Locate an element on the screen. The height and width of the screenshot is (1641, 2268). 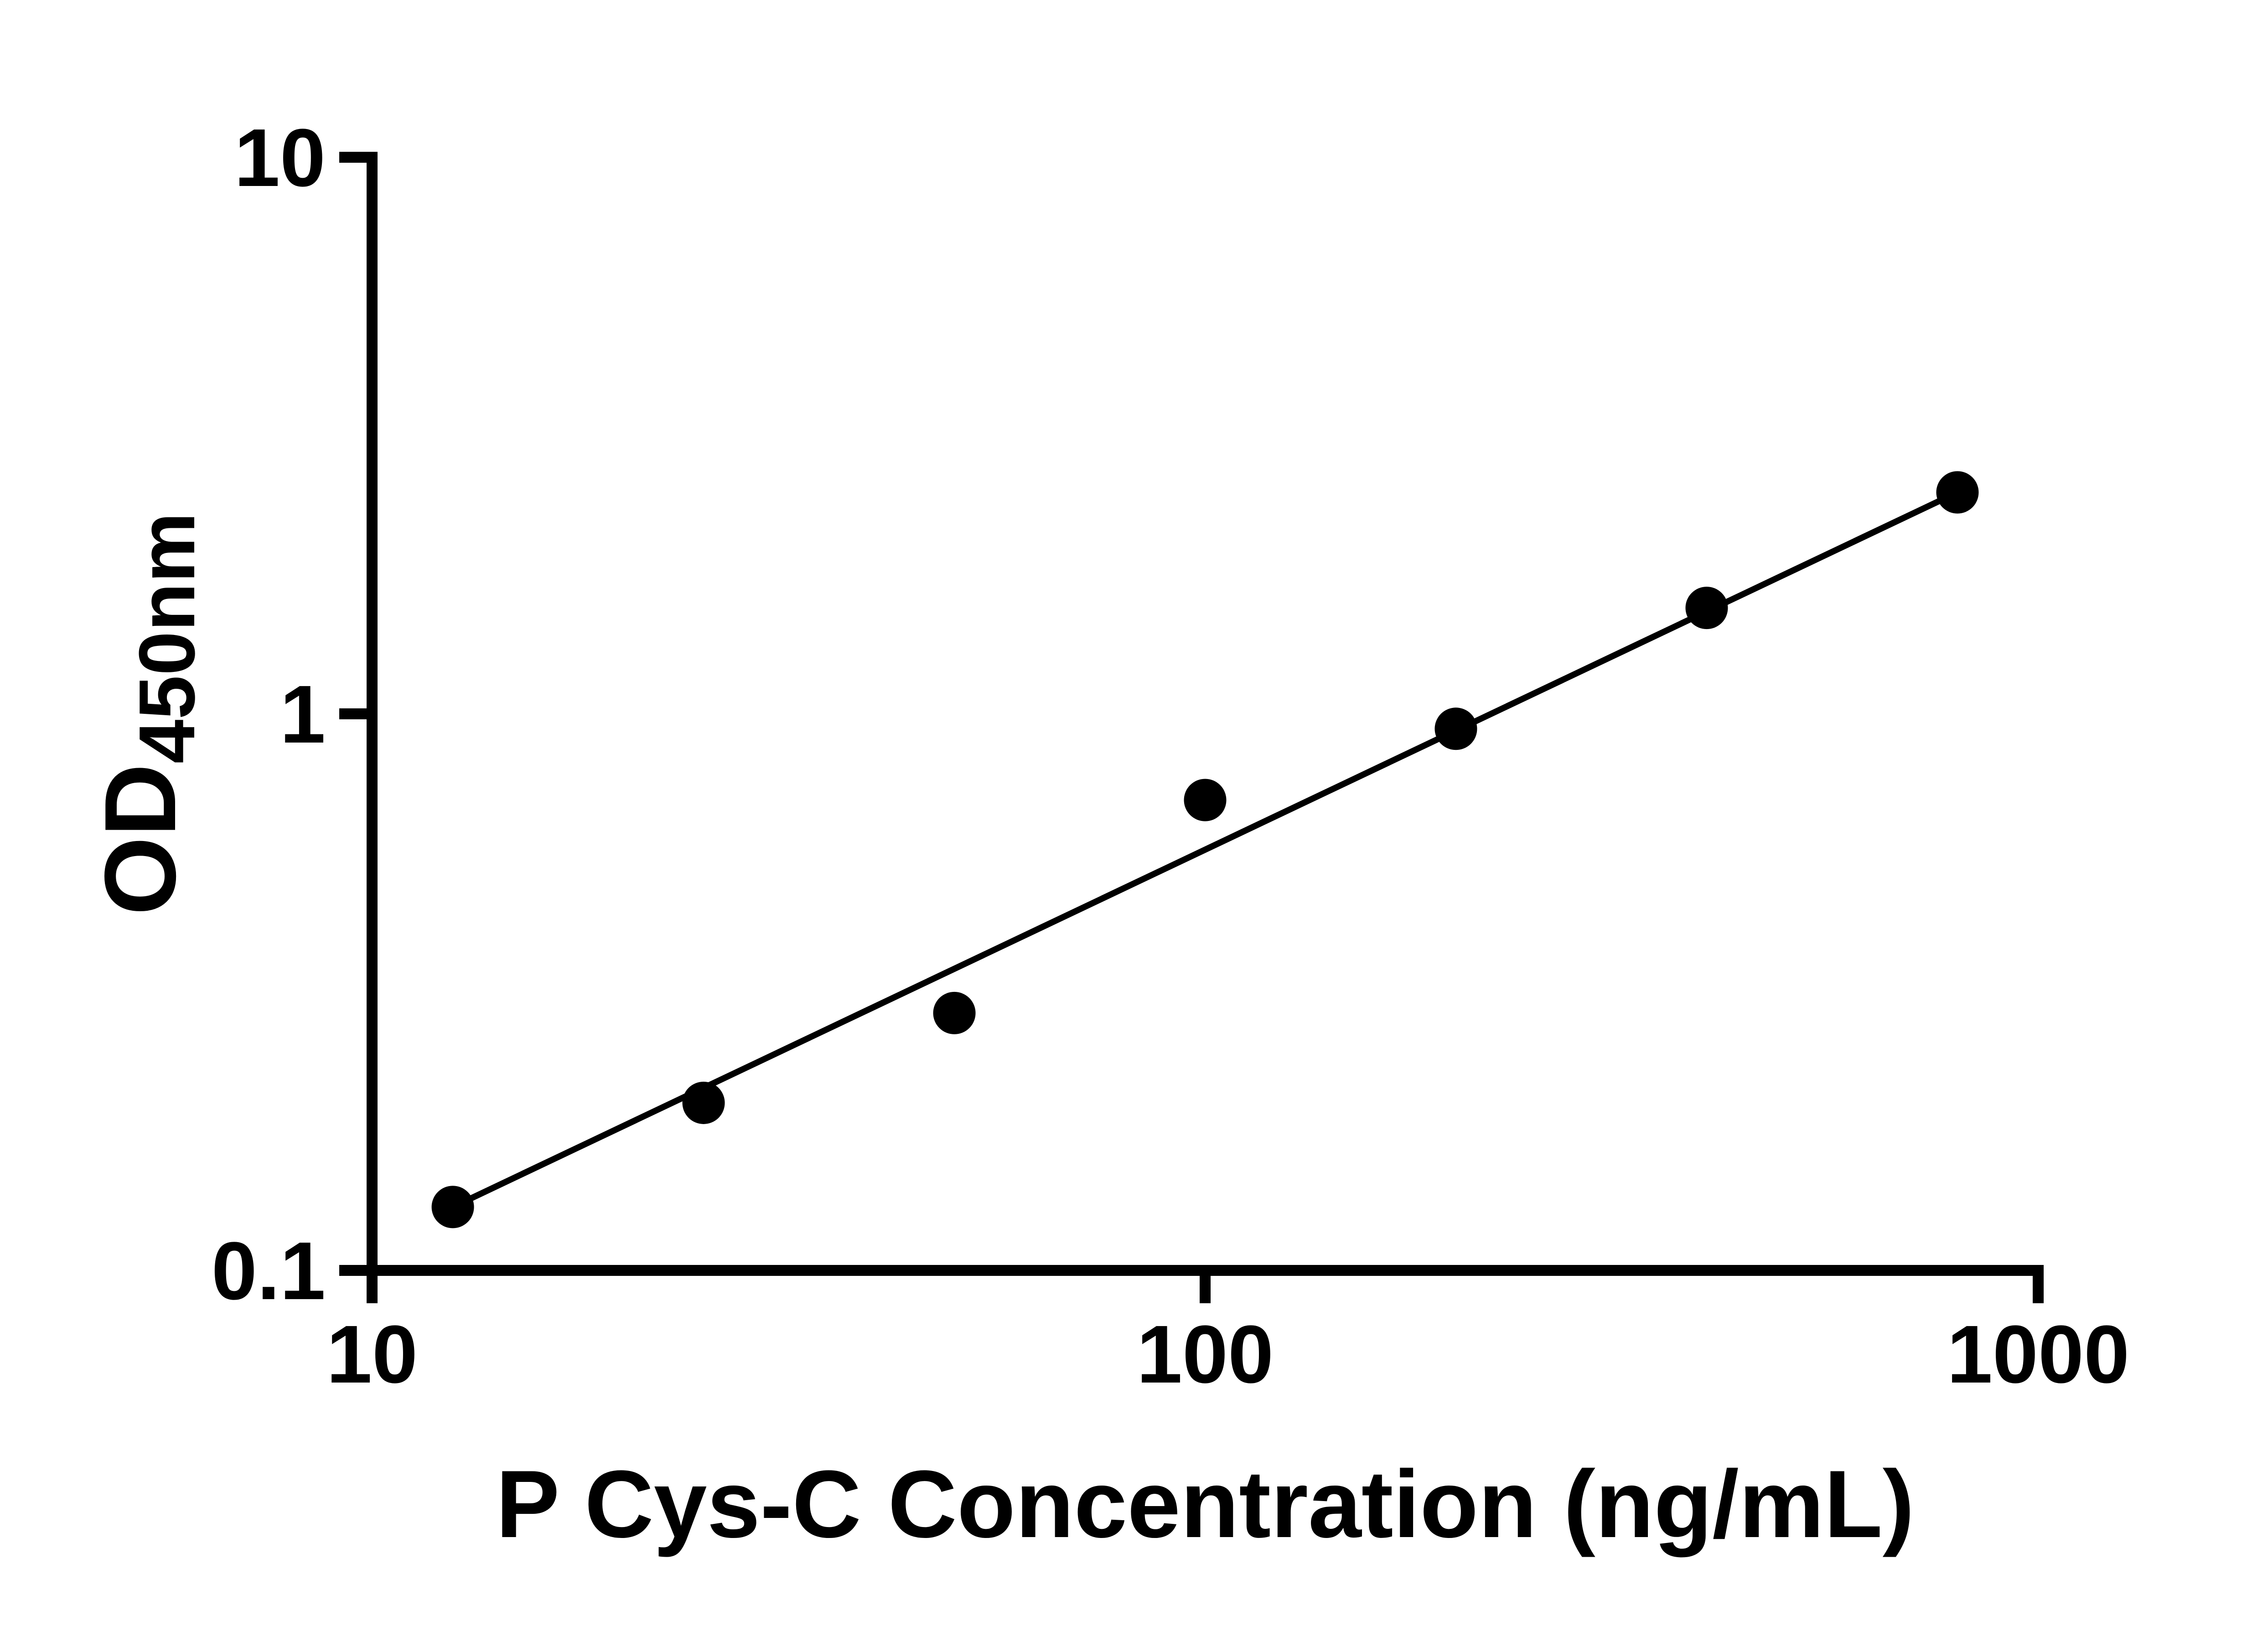
y-axis-tick-label: 0.1 is located at coordinates (269, 1271).